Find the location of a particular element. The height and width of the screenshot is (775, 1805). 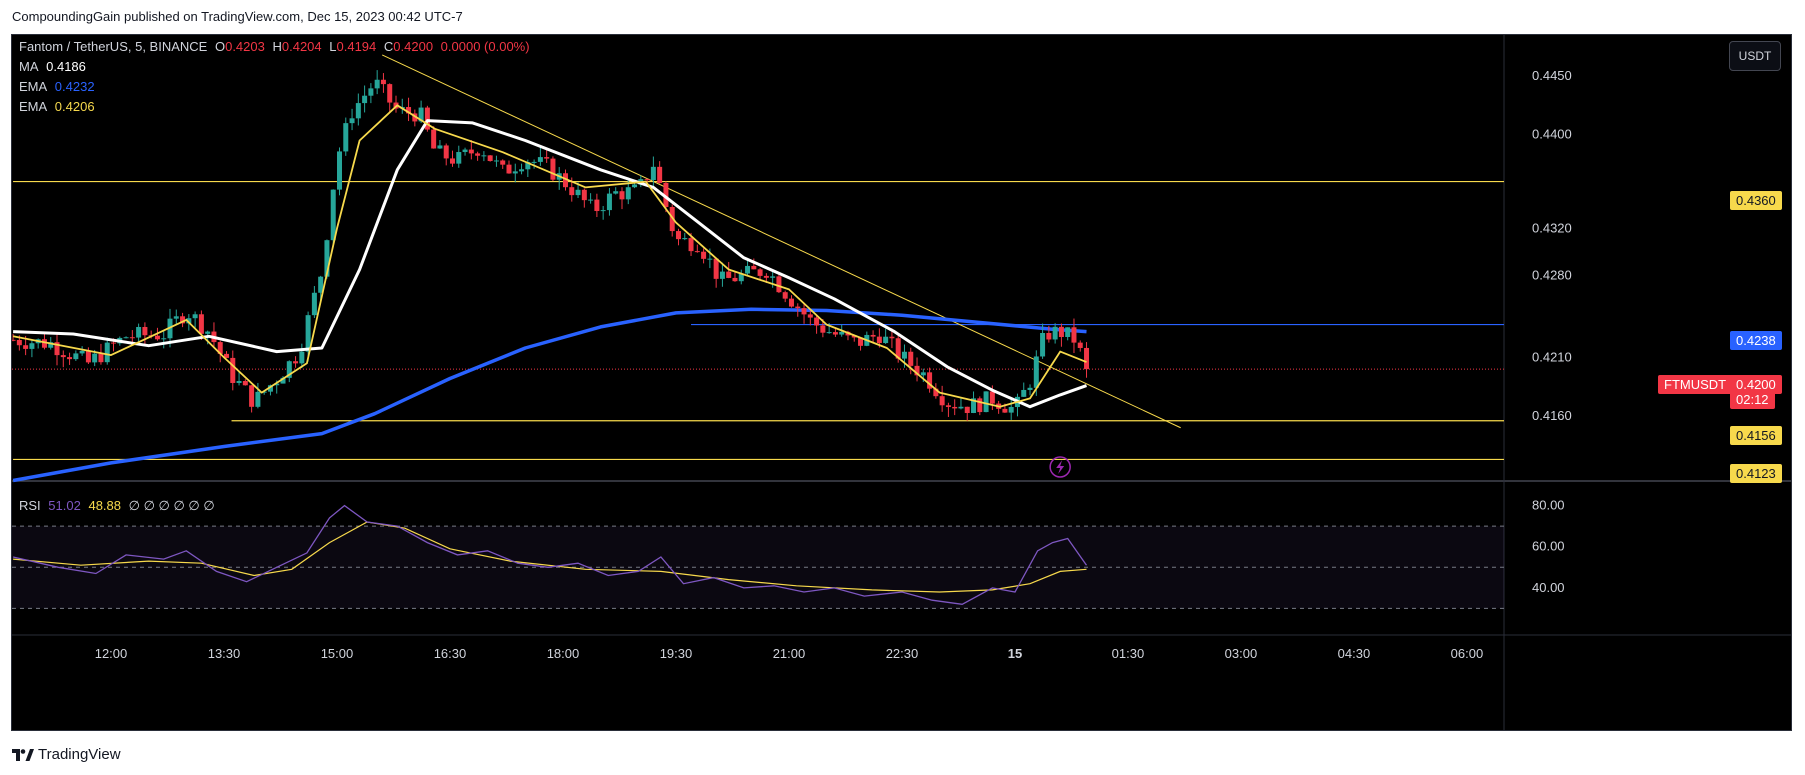

rsi-line is located at coordinates (550, 554).